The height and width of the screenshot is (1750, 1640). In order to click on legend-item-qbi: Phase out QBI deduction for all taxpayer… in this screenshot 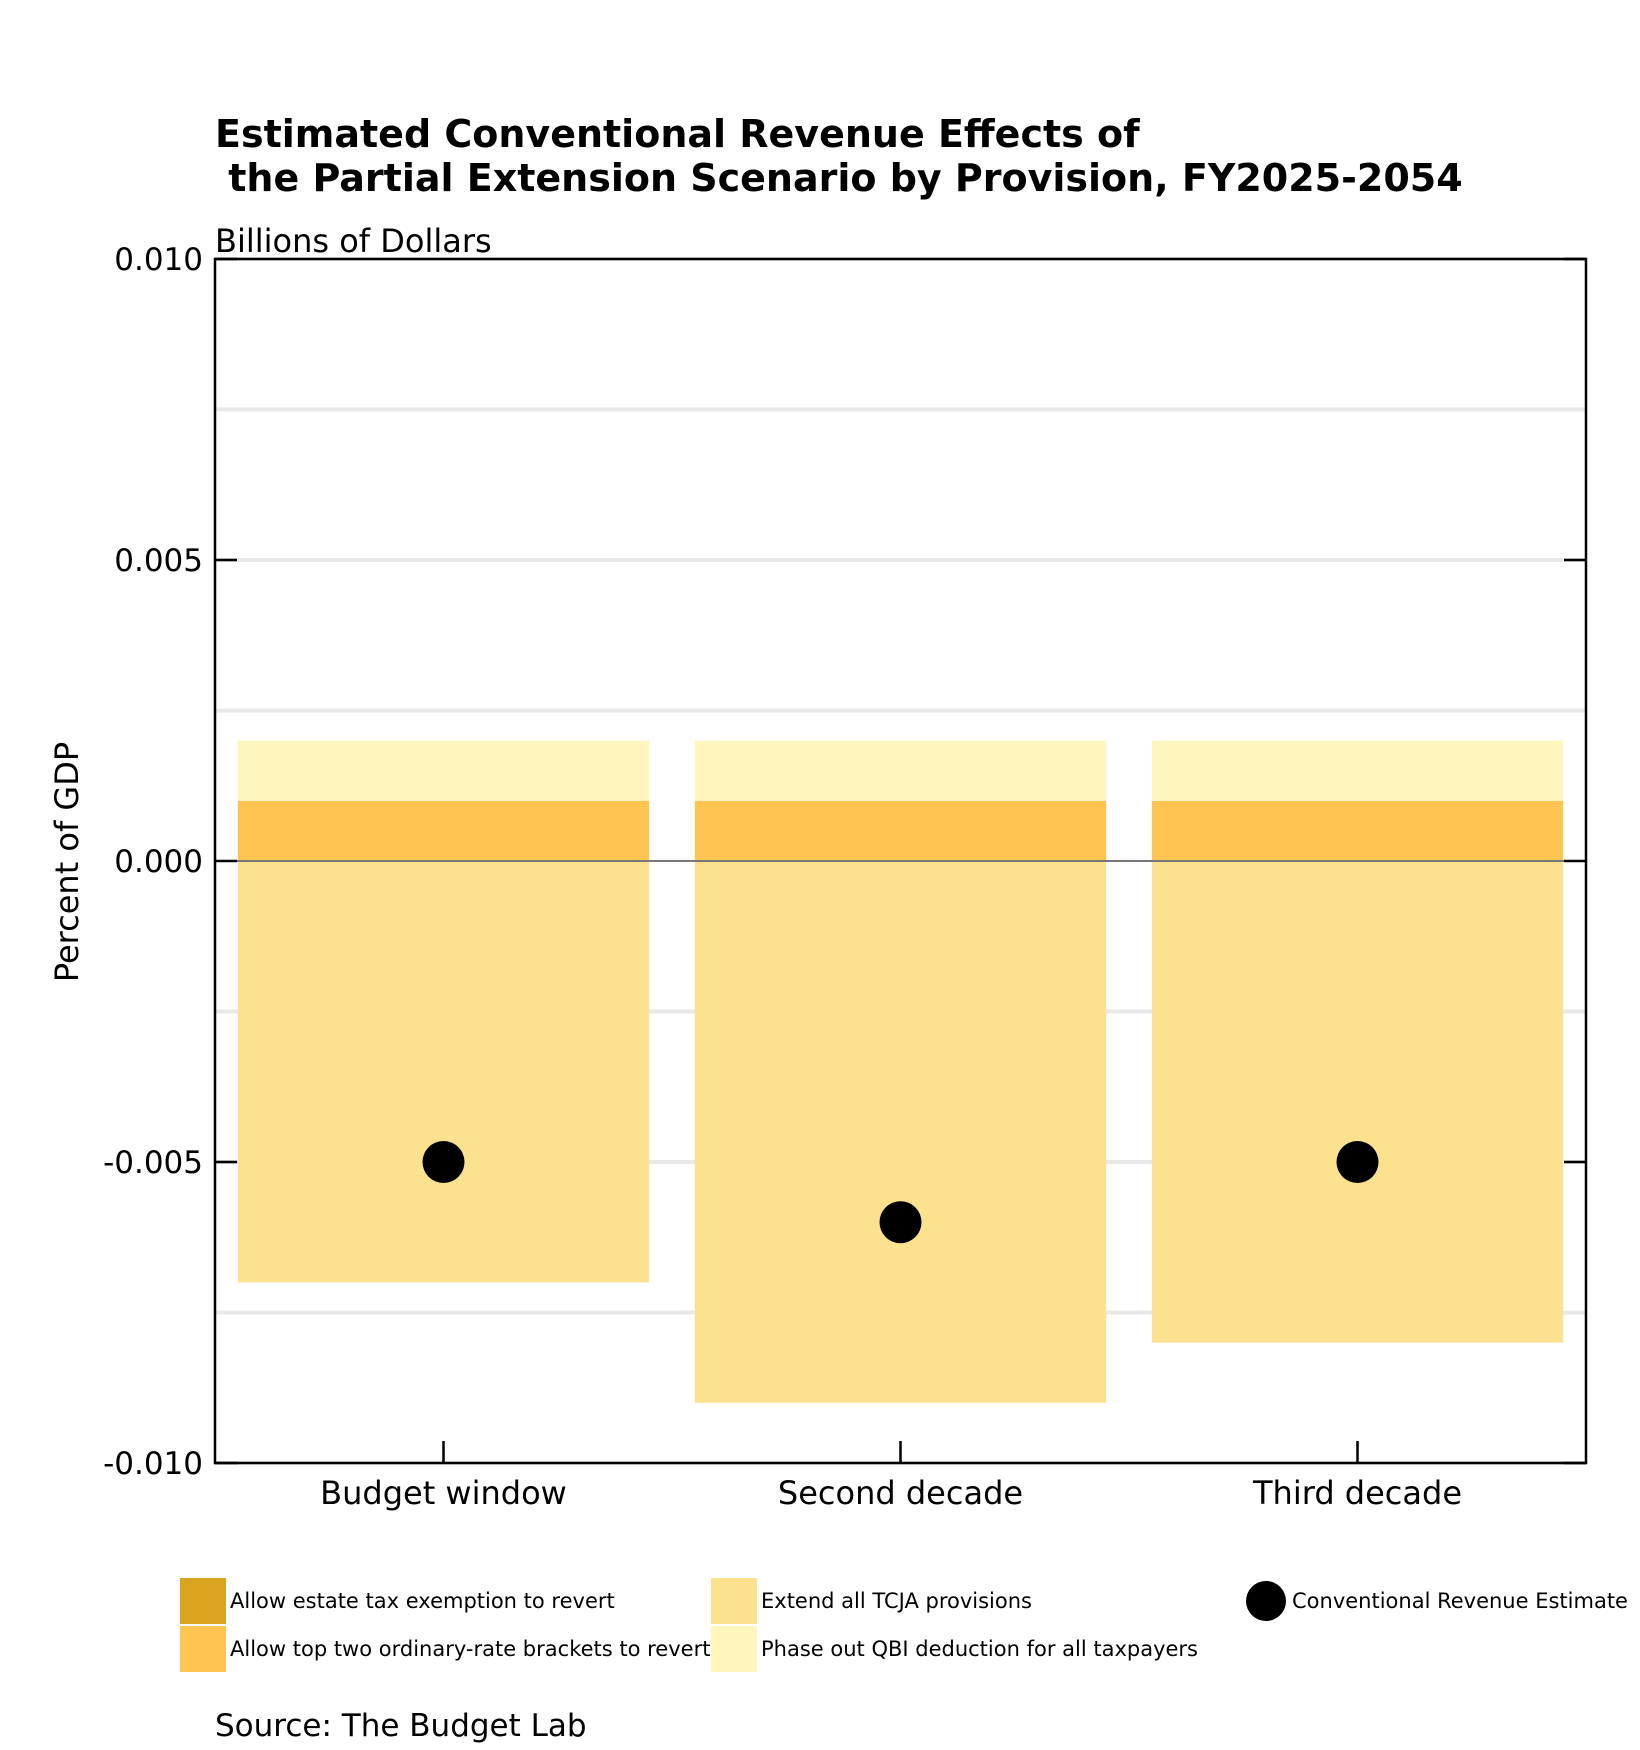, I will do `click(954, 1649)`.